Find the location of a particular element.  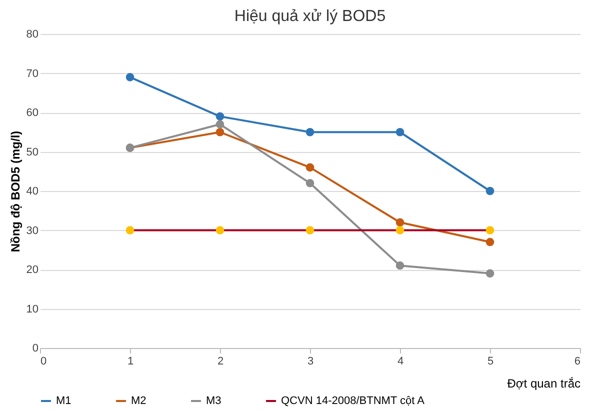

x-tick-label: 4 is located at coordinates (400, 362).